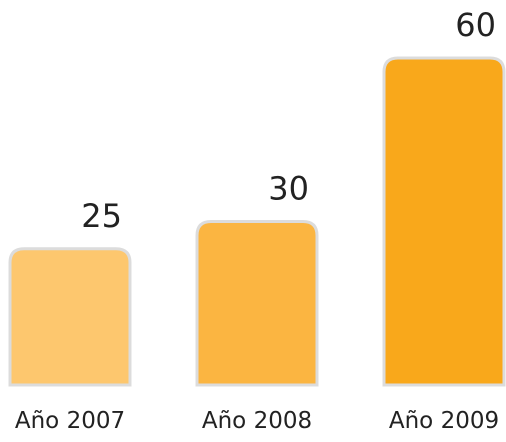 This screenshot has height=442, width=506. I want to click on x-tick-label: Año 2007, so click(70, 421).